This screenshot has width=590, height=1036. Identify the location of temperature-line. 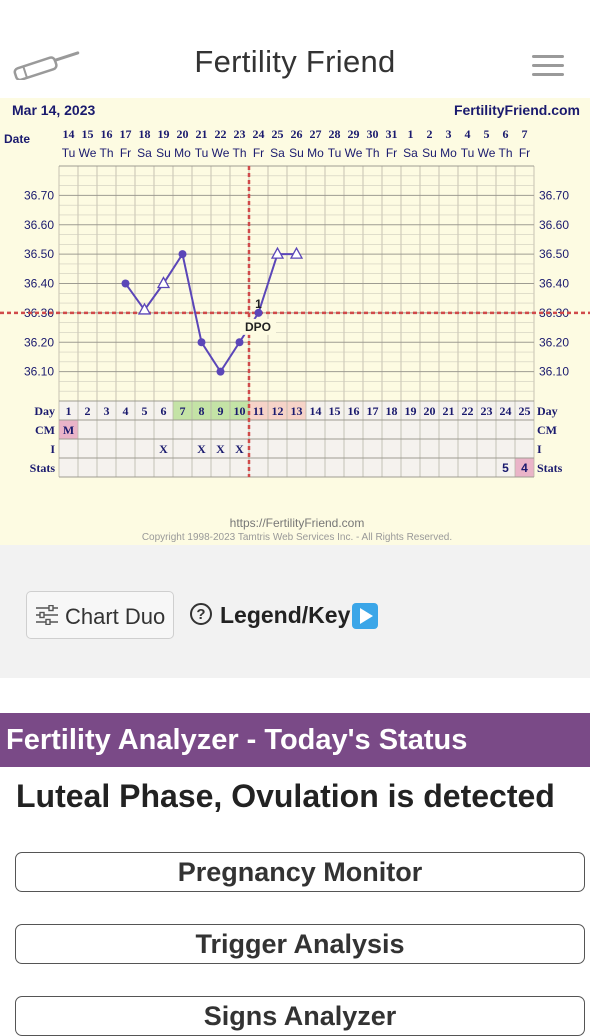
(210, 312).